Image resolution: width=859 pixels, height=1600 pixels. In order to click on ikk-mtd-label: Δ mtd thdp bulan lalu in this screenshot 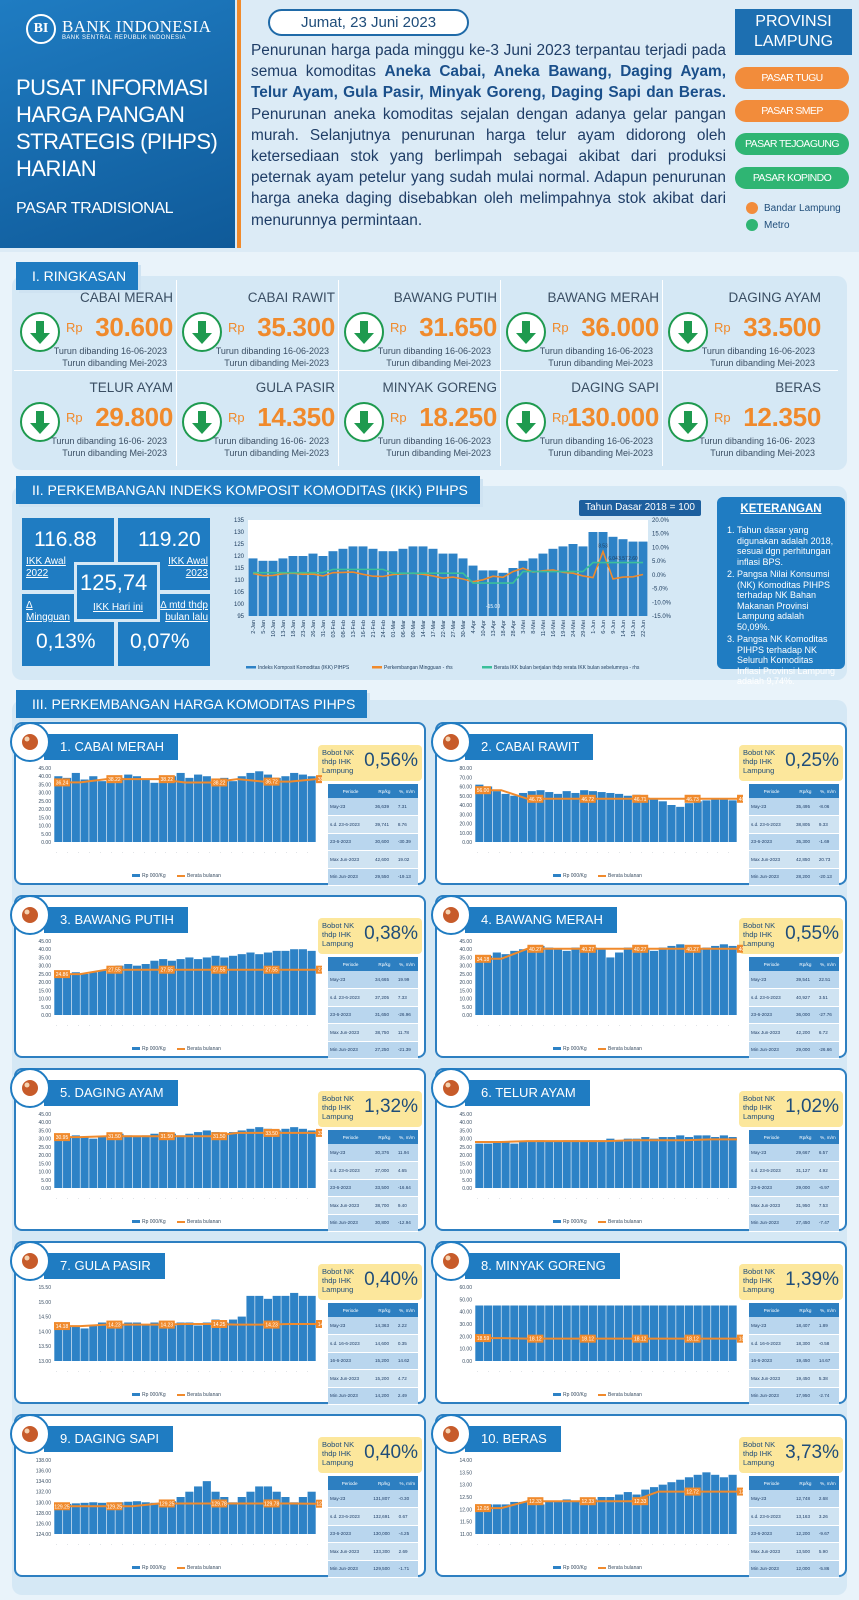, I will do `click(184, 611)`.